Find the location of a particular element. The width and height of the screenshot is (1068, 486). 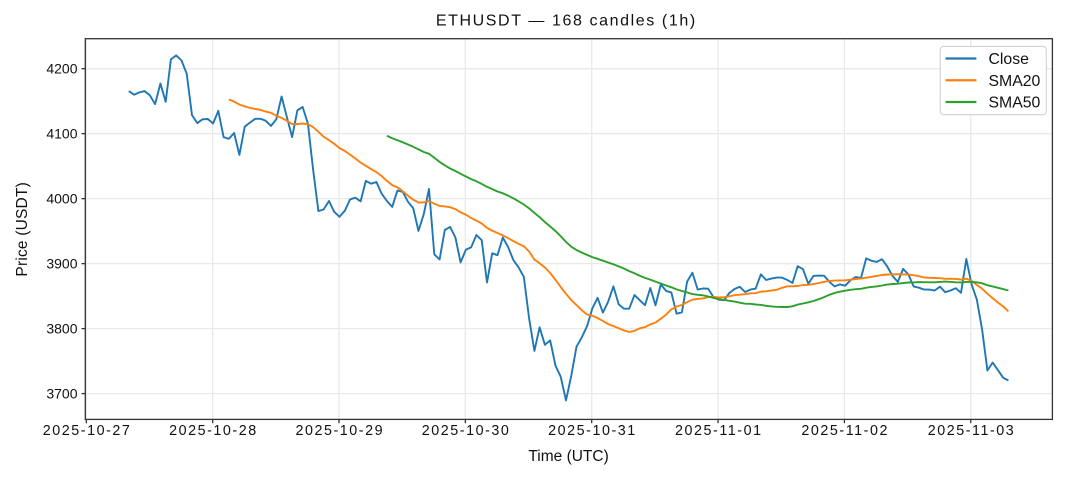

svg-text: 2025-11-01 is located at coordinates (719, 431).